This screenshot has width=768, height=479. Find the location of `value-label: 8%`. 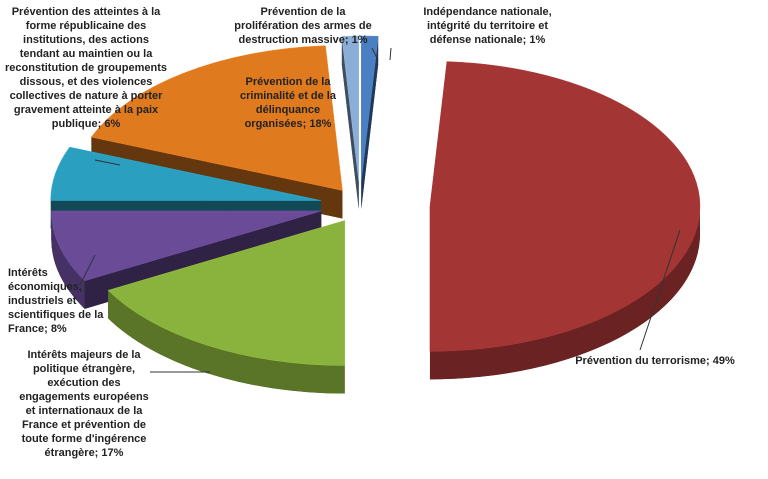

value-label: 8% is located at coordinates (58, 329).